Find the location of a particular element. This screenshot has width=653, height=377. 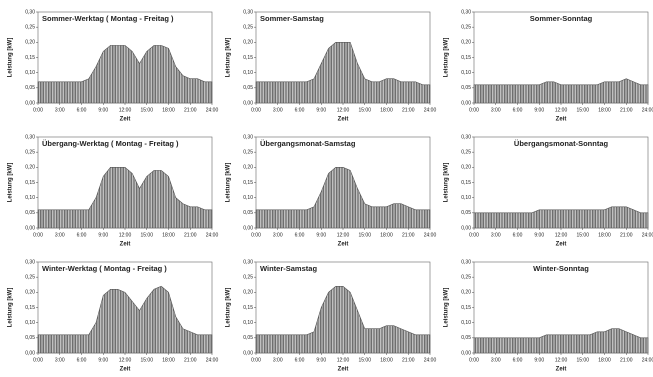

chart-title: Winter-Samstag is located at coordinates (288, 268).